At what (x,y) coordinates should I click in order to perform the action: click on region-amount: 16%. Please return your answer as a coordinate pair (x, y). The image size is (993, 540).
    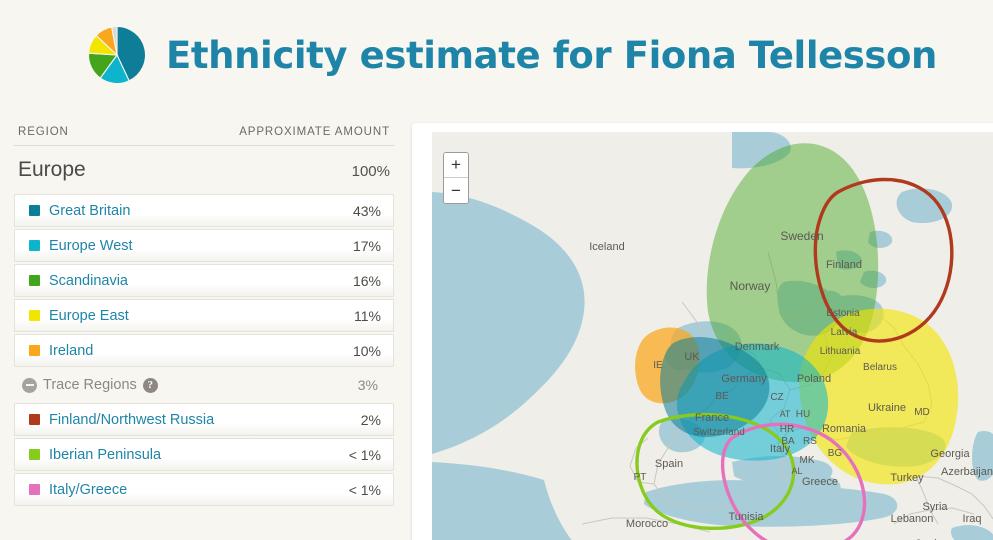
    Looking at the image, I should click on (366, 280).